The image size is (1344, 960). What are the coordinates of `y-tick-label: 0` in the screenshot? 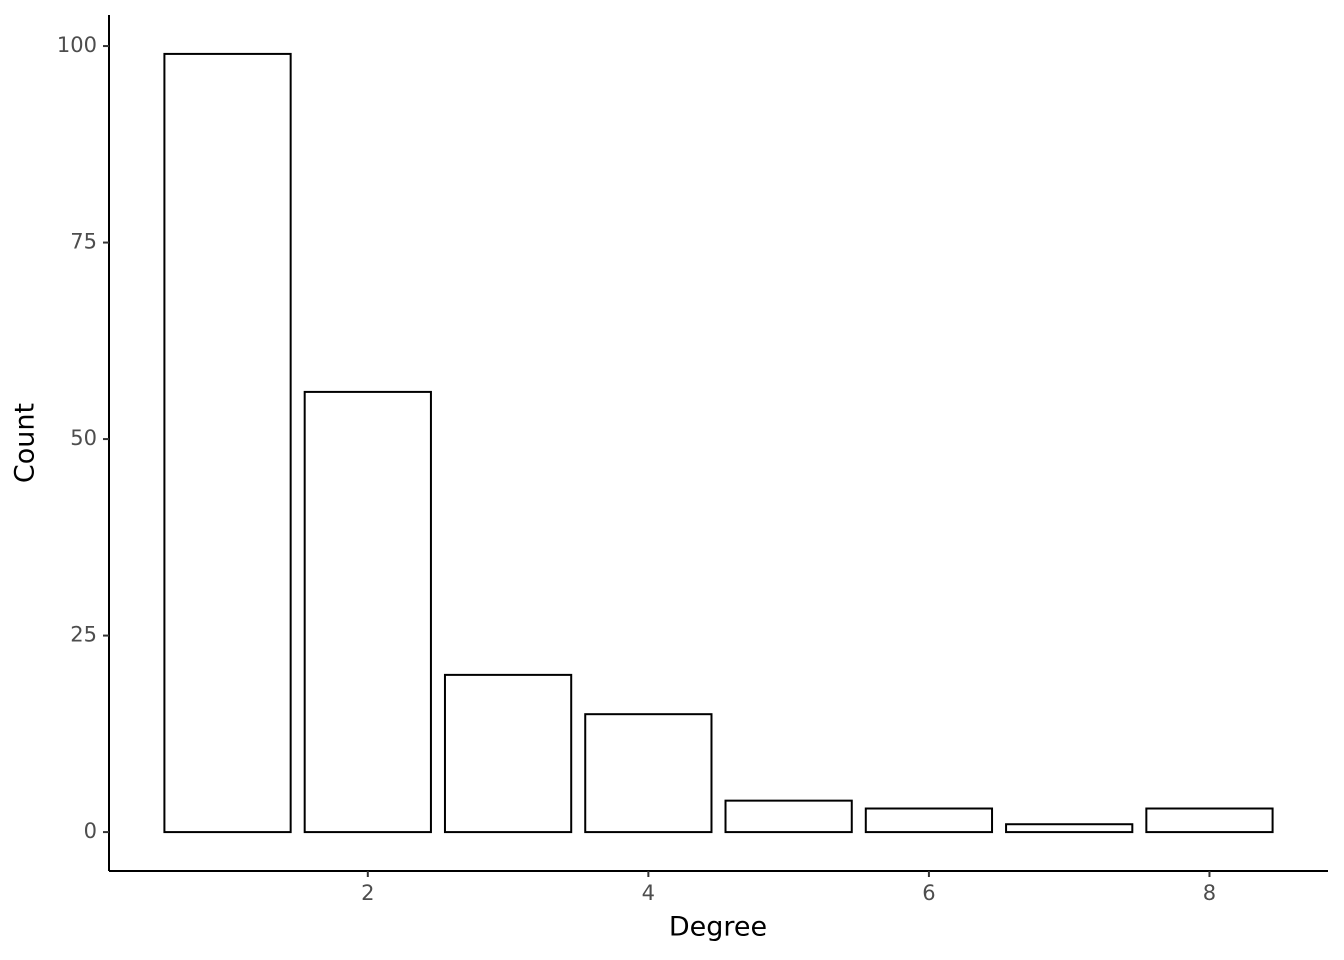 It's located at (90, 831).